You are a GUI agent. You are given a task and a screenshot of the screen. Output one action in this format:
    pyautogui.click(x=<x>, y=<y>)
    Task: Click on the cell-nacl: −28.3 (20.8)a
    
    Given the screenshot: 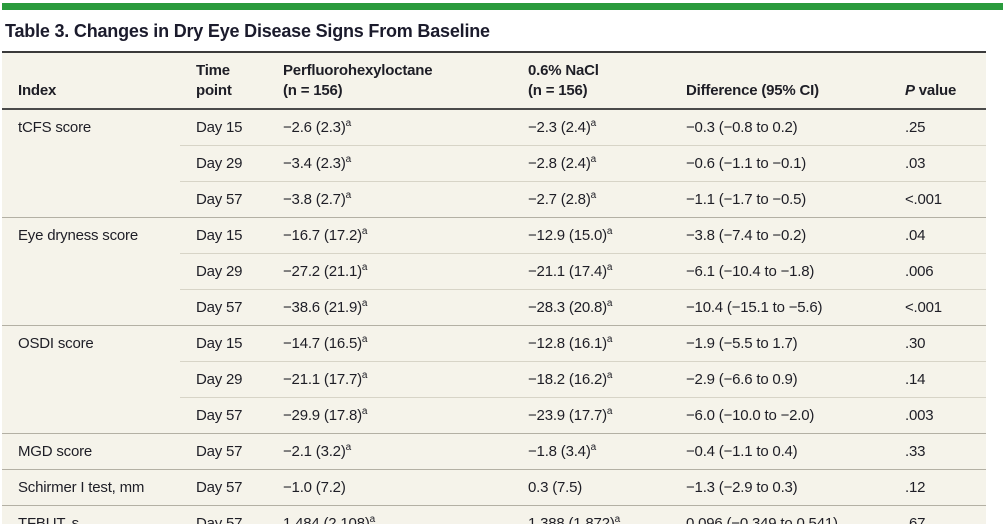 What is the action you would take?
    pyautogui.click(x=591, y=307)
    